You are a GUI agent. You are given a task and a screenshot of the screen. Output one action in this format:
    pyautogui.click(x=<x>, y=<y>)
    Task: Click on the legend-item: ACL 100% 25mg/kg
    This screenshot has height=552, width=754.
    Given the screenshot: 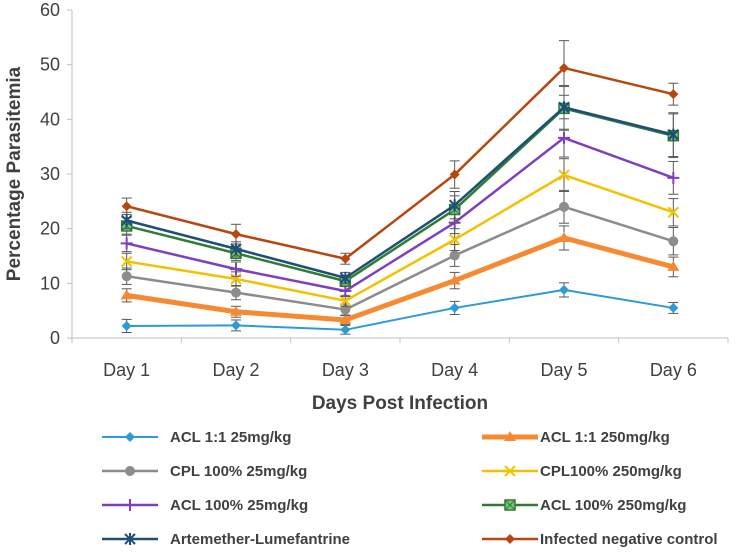 What is the action you would take?
    pyautogui.click(x=205, y=505)
    